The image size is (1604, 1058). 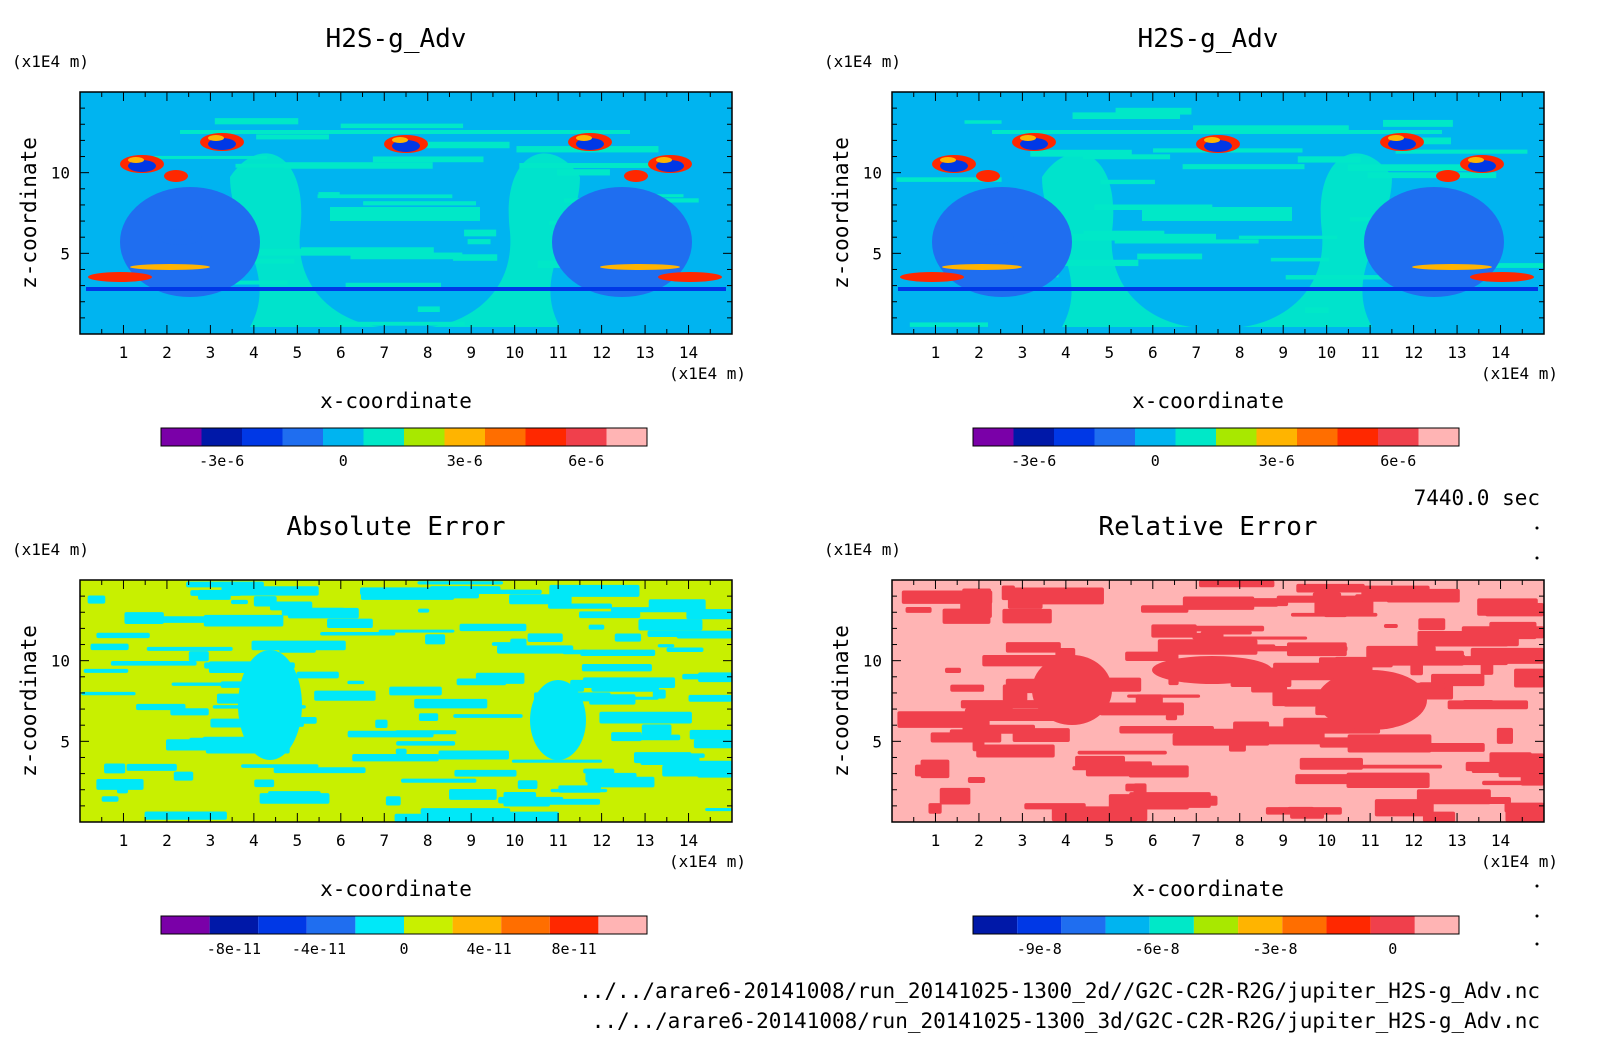 What do you see at coordinates (574, 949) in the screenshot?
I see `colorbar-tick-label: 8e-11` at bounding box center [574, 949].